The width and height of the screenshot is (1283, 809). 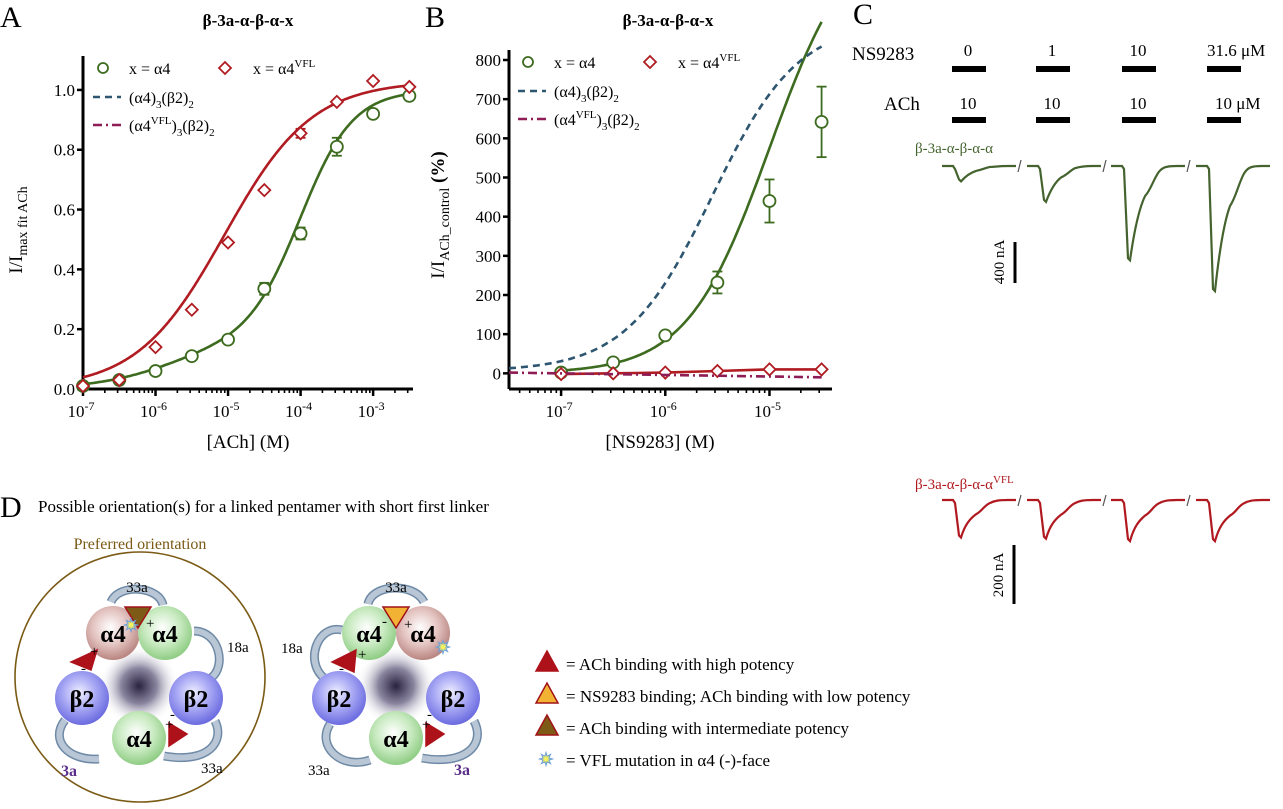 I want to click on legend-text: = VFL mutation in α4 (-)-face, so click(x=668, y=760).